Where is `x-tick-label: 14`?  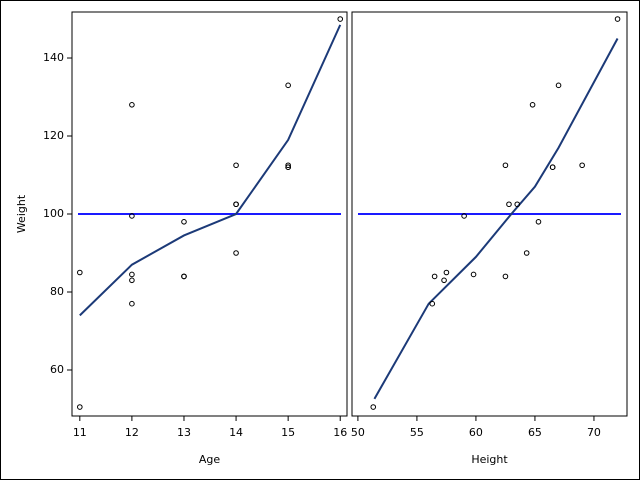 x-tick-label: 14 is located at coordinates (236, 432).